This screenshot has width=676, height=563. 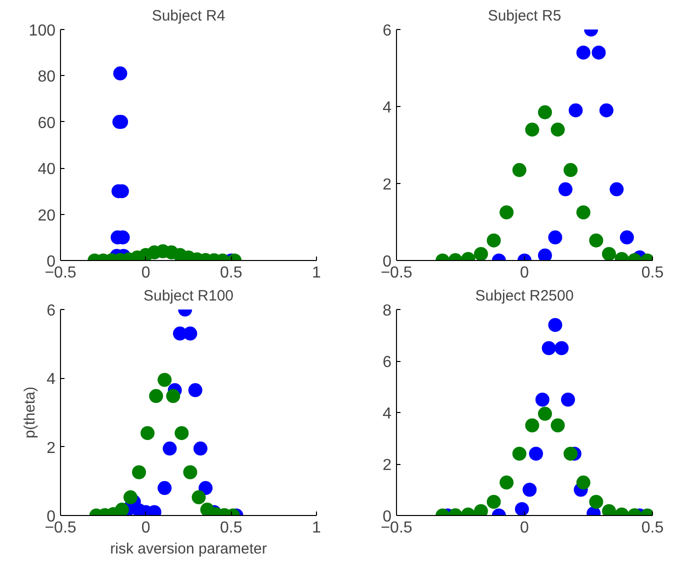 What do you see at coordinates (47, 169) in the screenshot?
I see `y-tick-label: 40` at bounding box center [47, 169].